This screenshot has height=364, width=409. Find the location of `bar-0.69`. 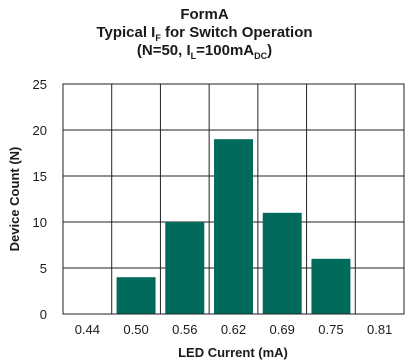

bar-0.69 is located at coordinates (282, 263).